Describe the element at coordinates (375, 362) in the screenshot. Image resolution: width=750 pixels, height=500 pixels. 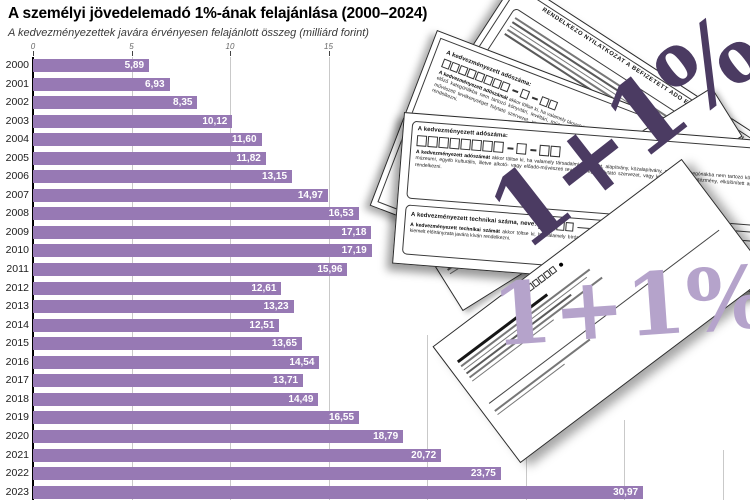
I see `bar-row: 2016 14,54` at that location.